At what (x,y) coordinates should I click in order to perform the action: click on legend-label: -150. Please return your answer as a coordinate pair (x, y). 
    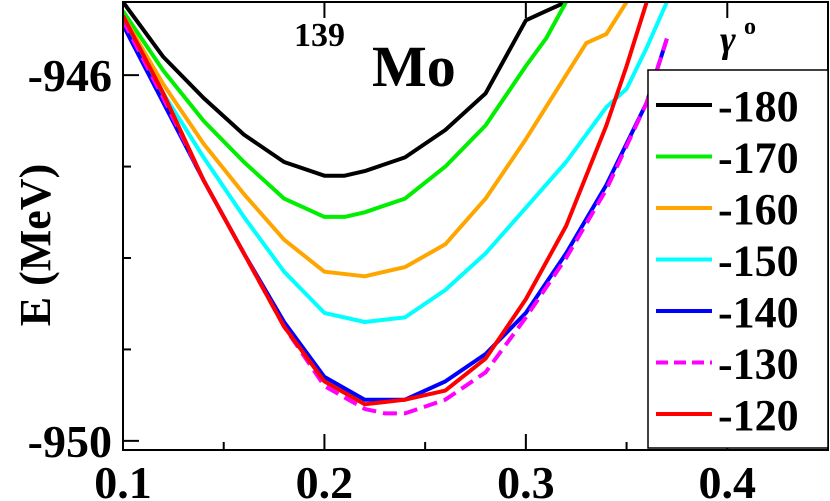
    Looking at the image, I should click on (758, 261).